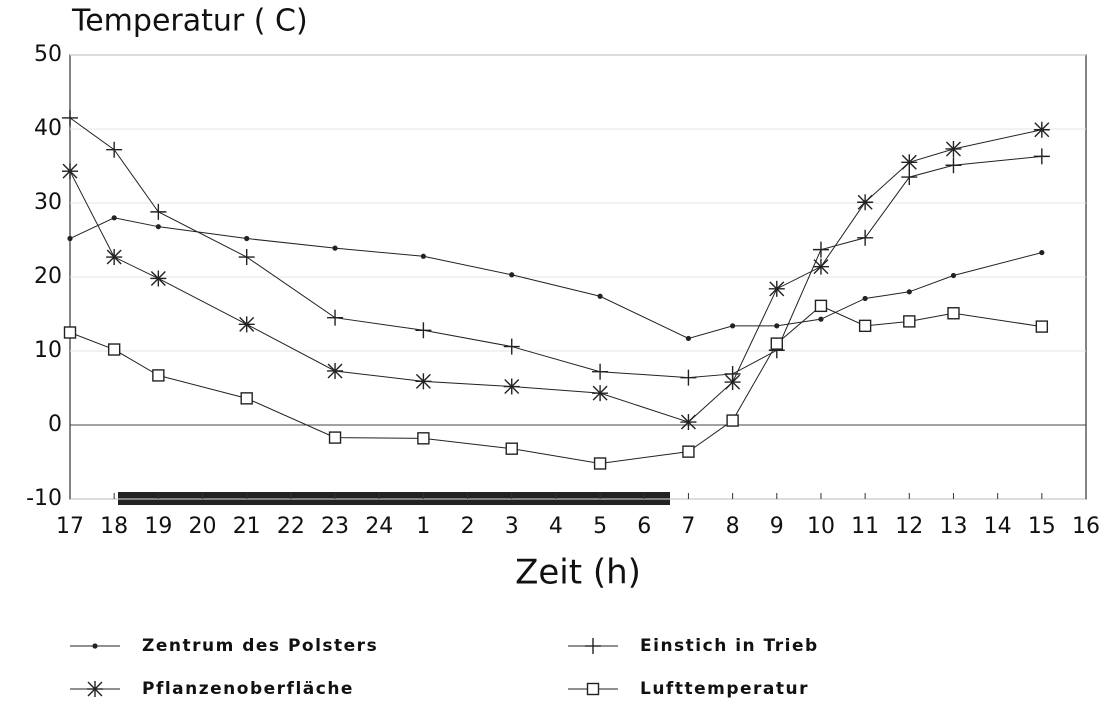 The height and width of the screenshot is (709, 1114). What do you see at coordinates (48, 54) in the screenshot?
I see `y-tick-label: 50` at bounding box center [48, 54].